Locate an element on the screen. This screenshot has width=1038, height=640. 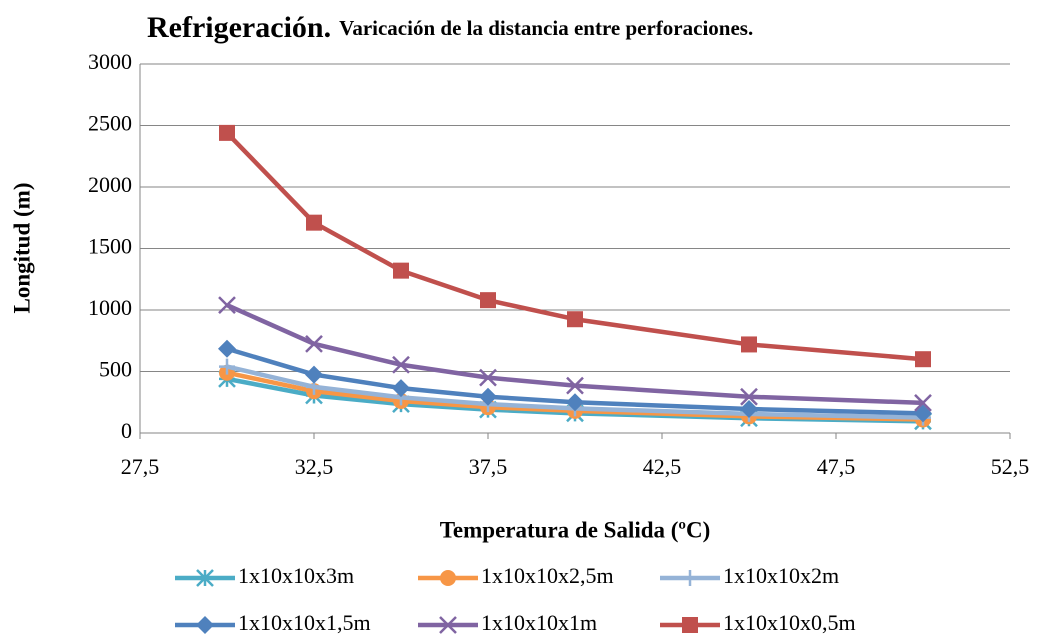
y-tick-label: 1500 is located at coordinates (110, 246).